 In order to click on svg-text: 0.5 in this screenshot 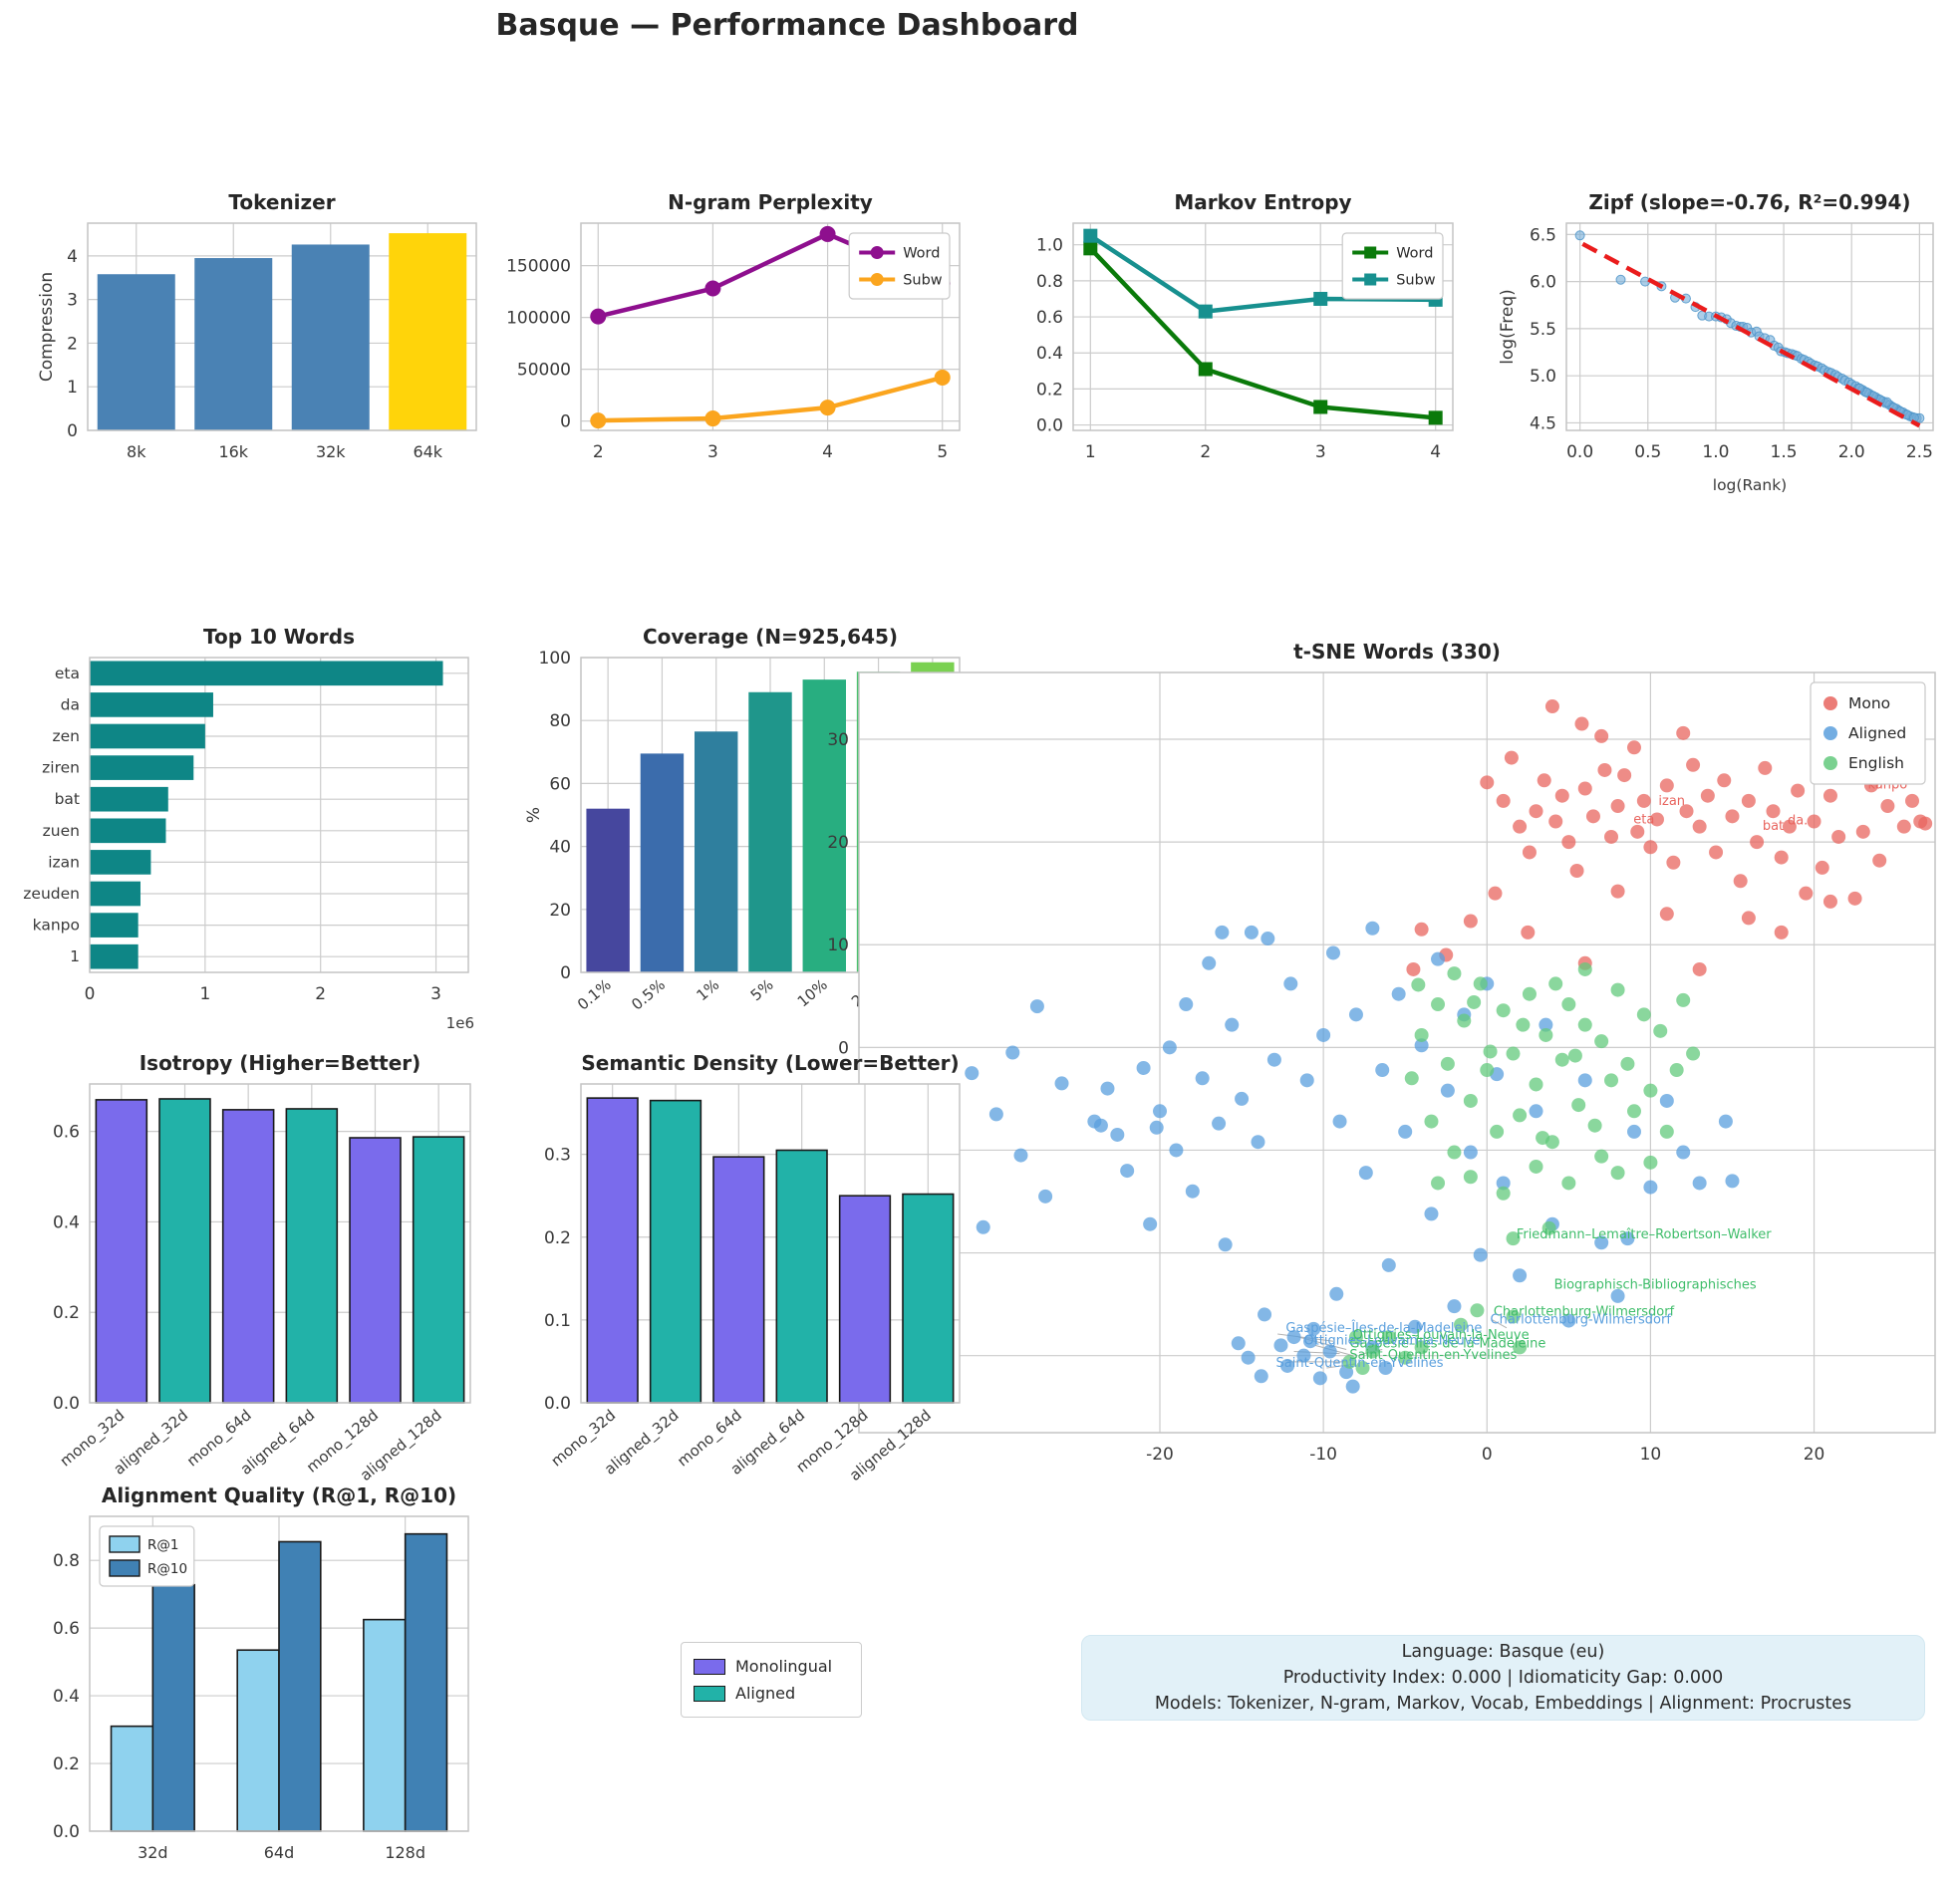, I will do `click(1647, 452)`.